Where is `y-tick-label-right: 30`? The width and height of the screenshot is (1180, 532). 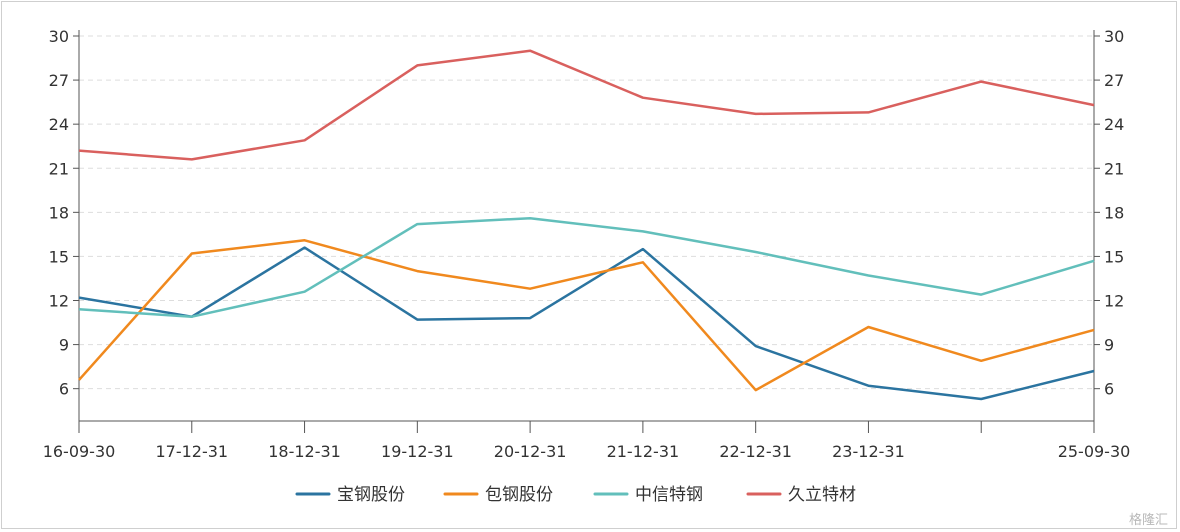 y-tick-label-right: 30 is located at coordinates (1114, 36).